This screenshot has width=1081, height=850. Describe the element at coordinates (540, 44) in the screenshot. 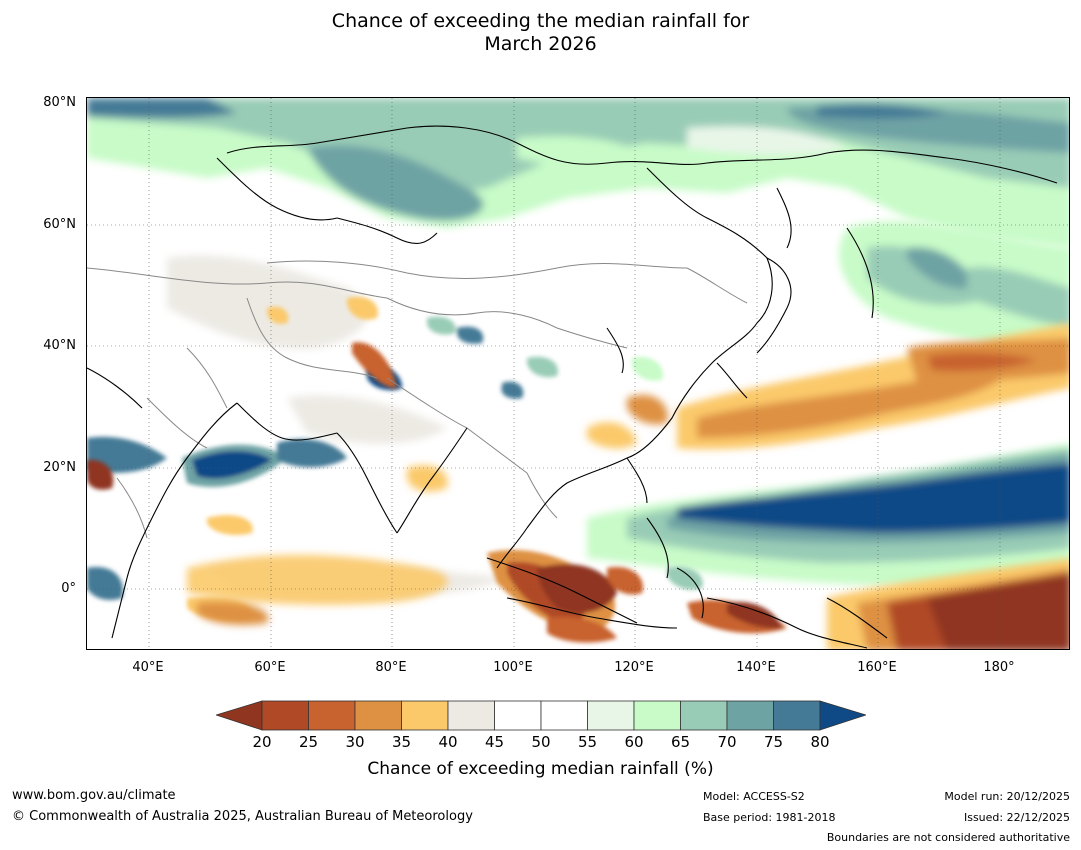

I see `title-line-2: March 2026` at that location.